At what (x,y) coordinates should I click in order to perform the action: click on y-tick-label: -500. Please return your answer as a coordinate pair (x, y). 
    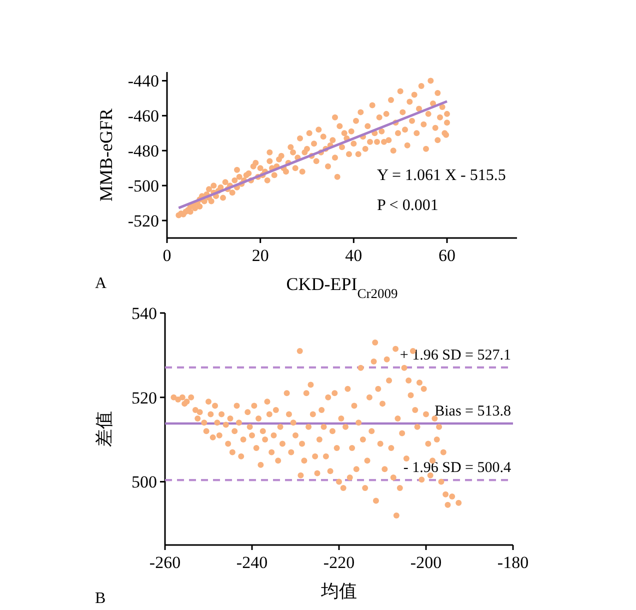
    Looking at the image, I should click on (143, 186).